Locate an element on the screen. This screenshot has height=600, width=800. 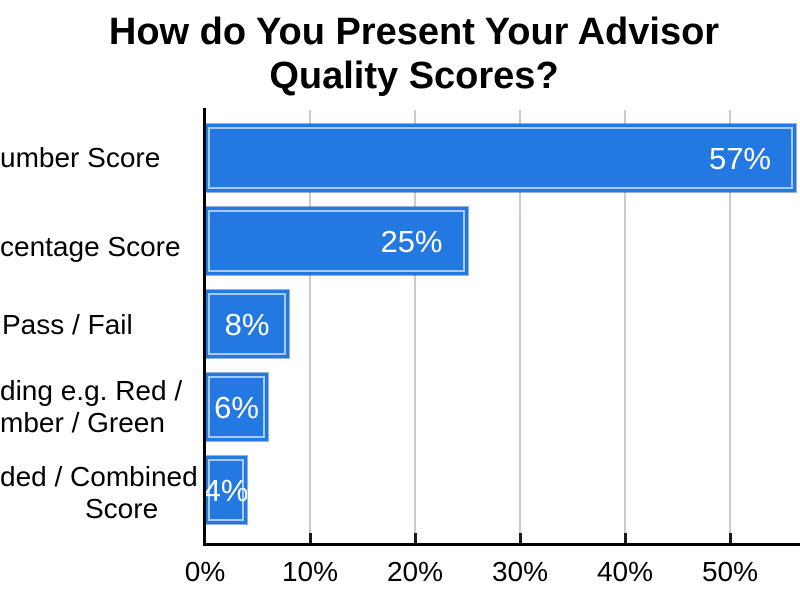
bar-2: 8% is located at coordinates (247, 324).